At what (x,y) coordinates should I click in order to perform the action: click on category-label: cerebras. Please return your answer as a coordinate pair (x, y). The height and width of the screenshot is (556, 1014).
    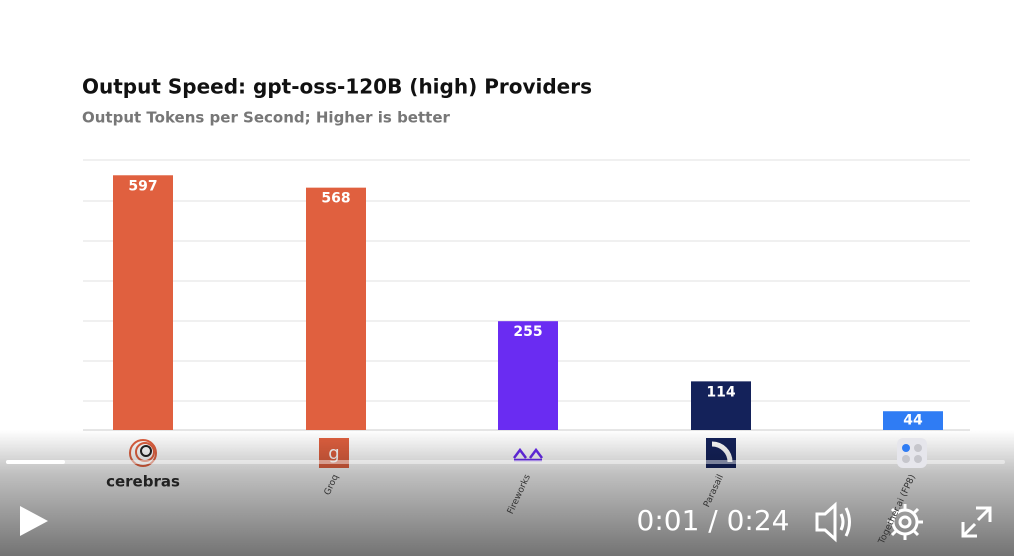
    Looking at the image, I should click on (143, 482).